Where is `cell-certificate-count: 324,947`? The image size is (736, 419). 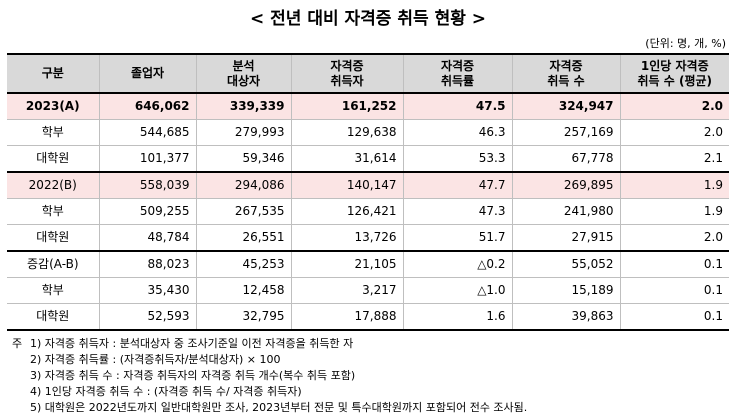 cell-certificate-count: 324,947 is located at coordinates (566, 106).